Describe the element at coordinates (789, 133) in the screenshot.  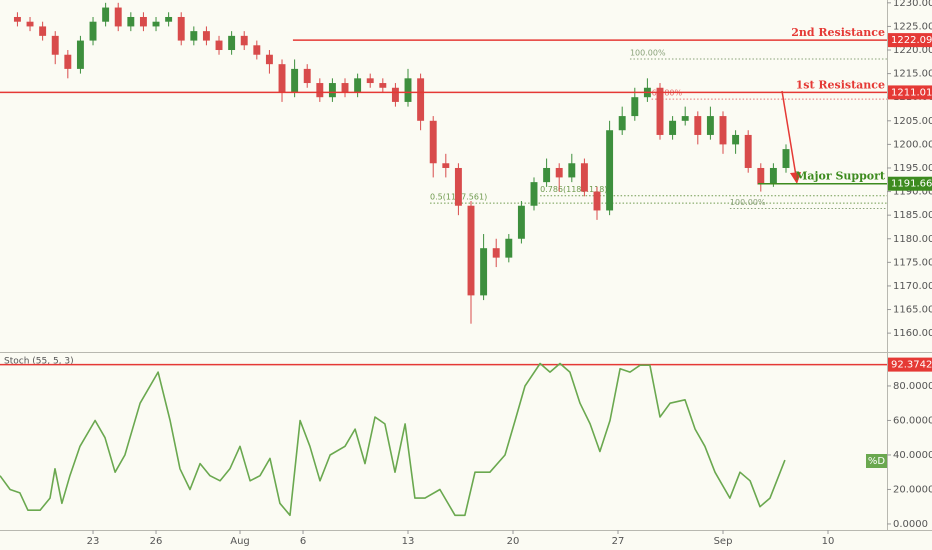
I see `arrow` at that location.